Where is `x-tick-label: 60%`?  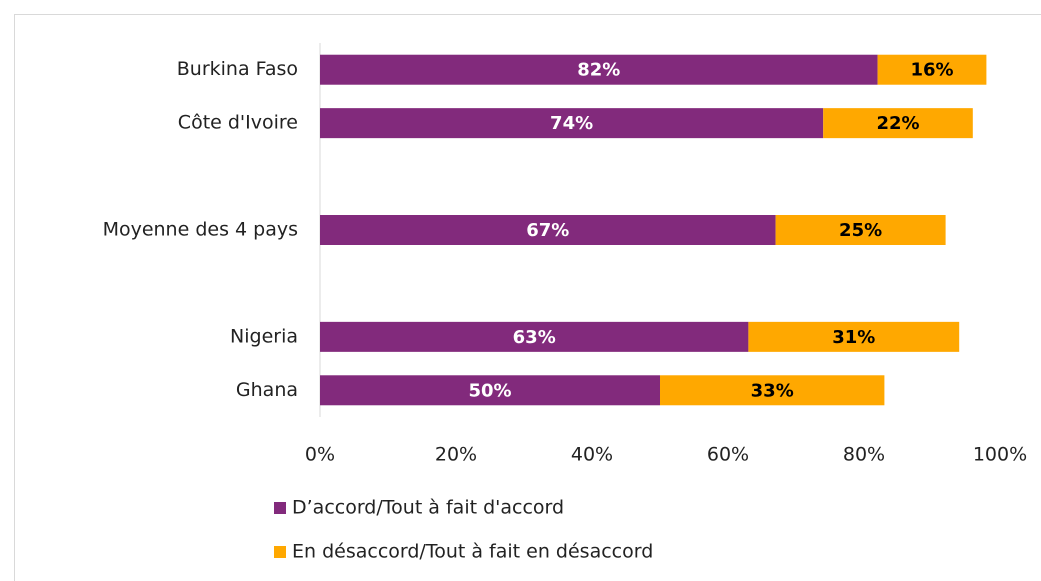
x-tick-label: 60% is located at coordinates (728, 455).